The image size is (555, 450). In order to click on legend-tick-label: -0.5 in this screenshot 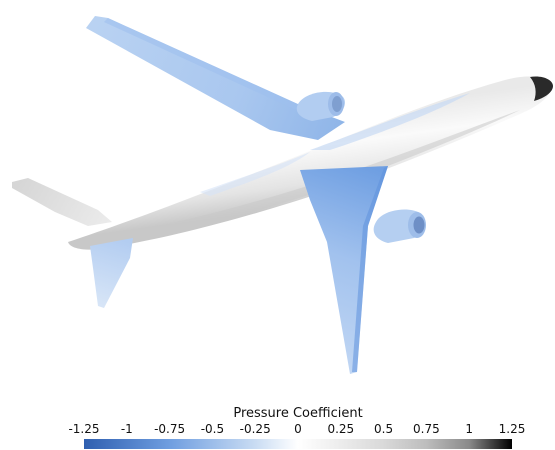, I will do `click(212, 429)`.